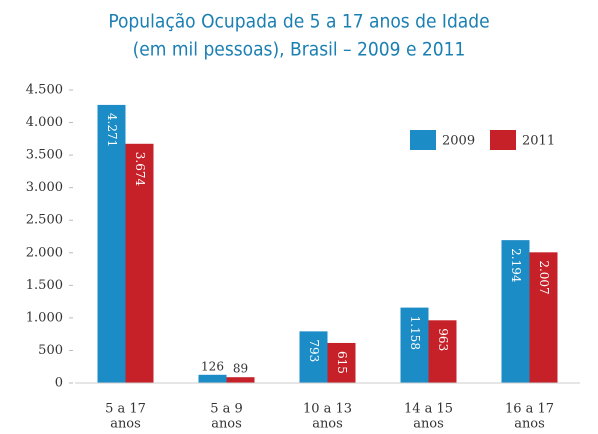 The image size is (598, 434). I want to click on x-tick-label: 10 a 13, so click(327, 409).